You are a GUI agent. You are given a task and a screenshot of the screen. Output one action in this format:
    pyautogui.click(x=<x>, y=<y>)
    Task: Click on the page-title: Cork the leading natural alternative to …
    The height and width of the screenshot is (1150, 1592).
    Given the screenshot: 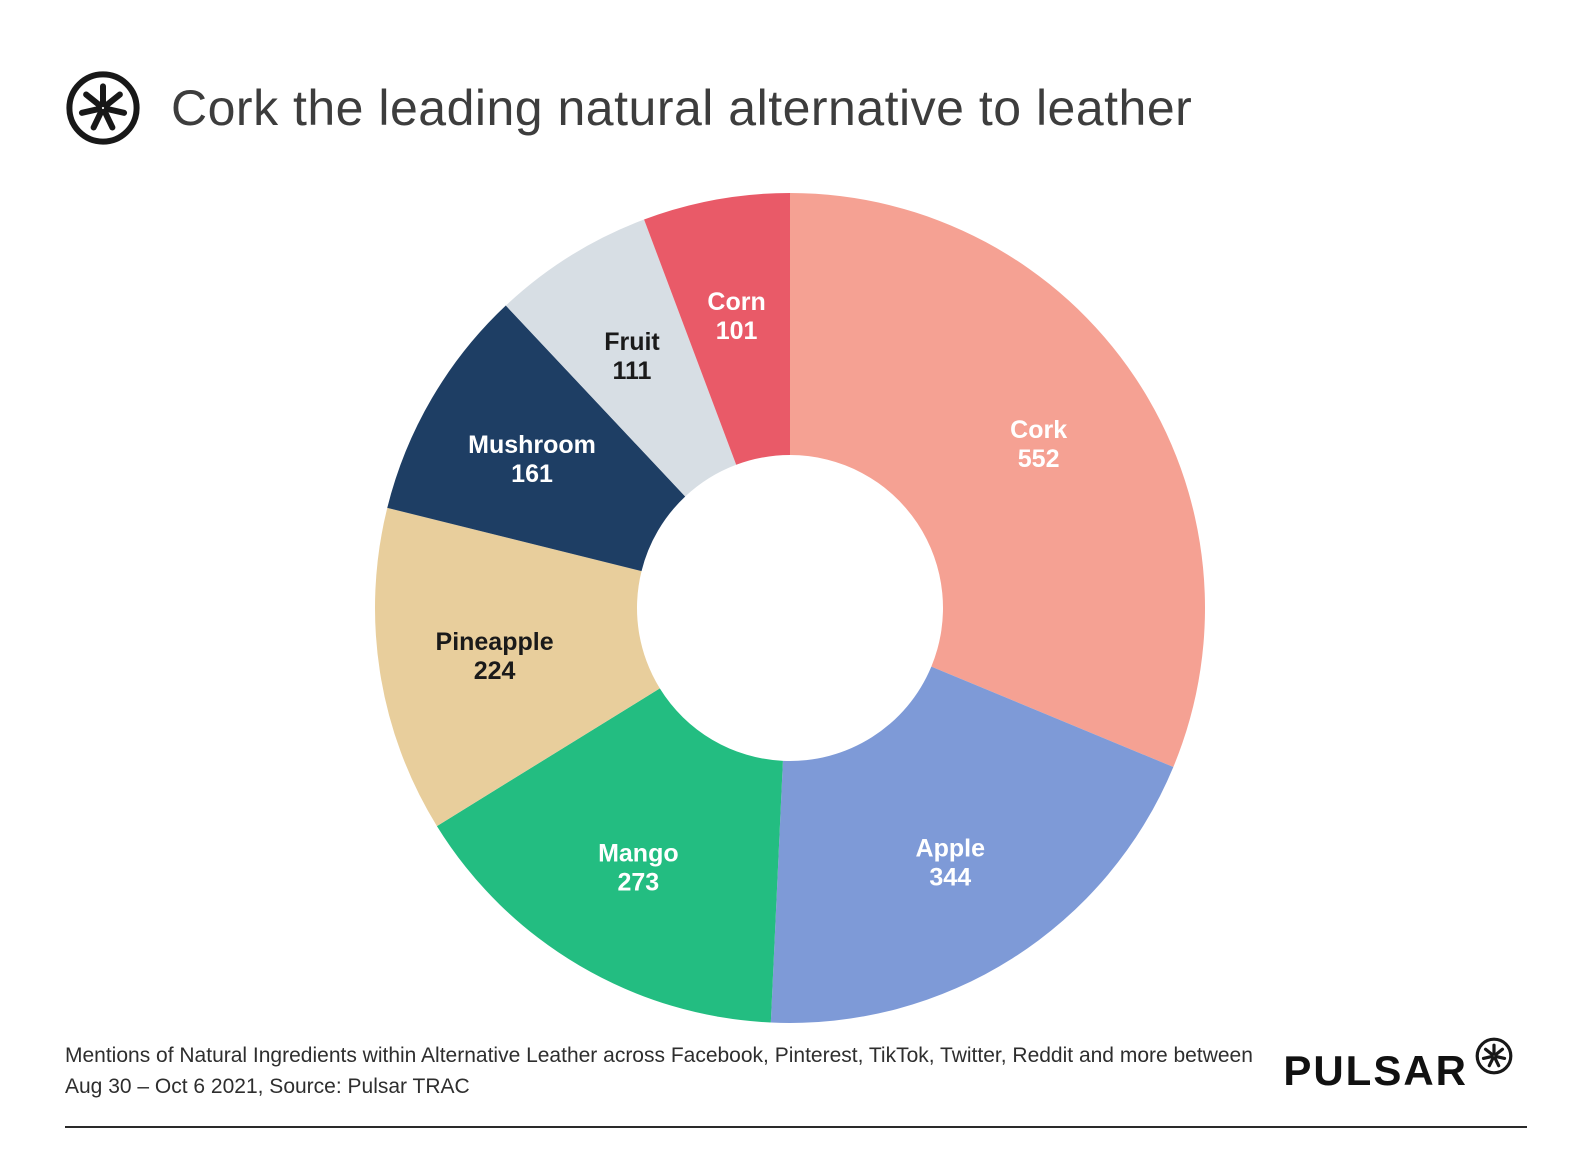 What is the action you would take?
    pyautogui.click(x=682, y=108)
    